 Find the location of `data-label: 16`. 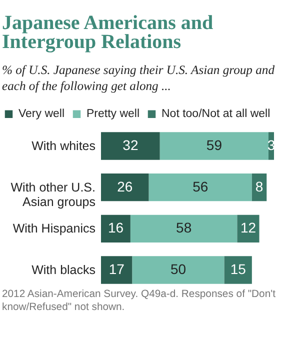

data-label: 16 is located at coordinates (116, 228).